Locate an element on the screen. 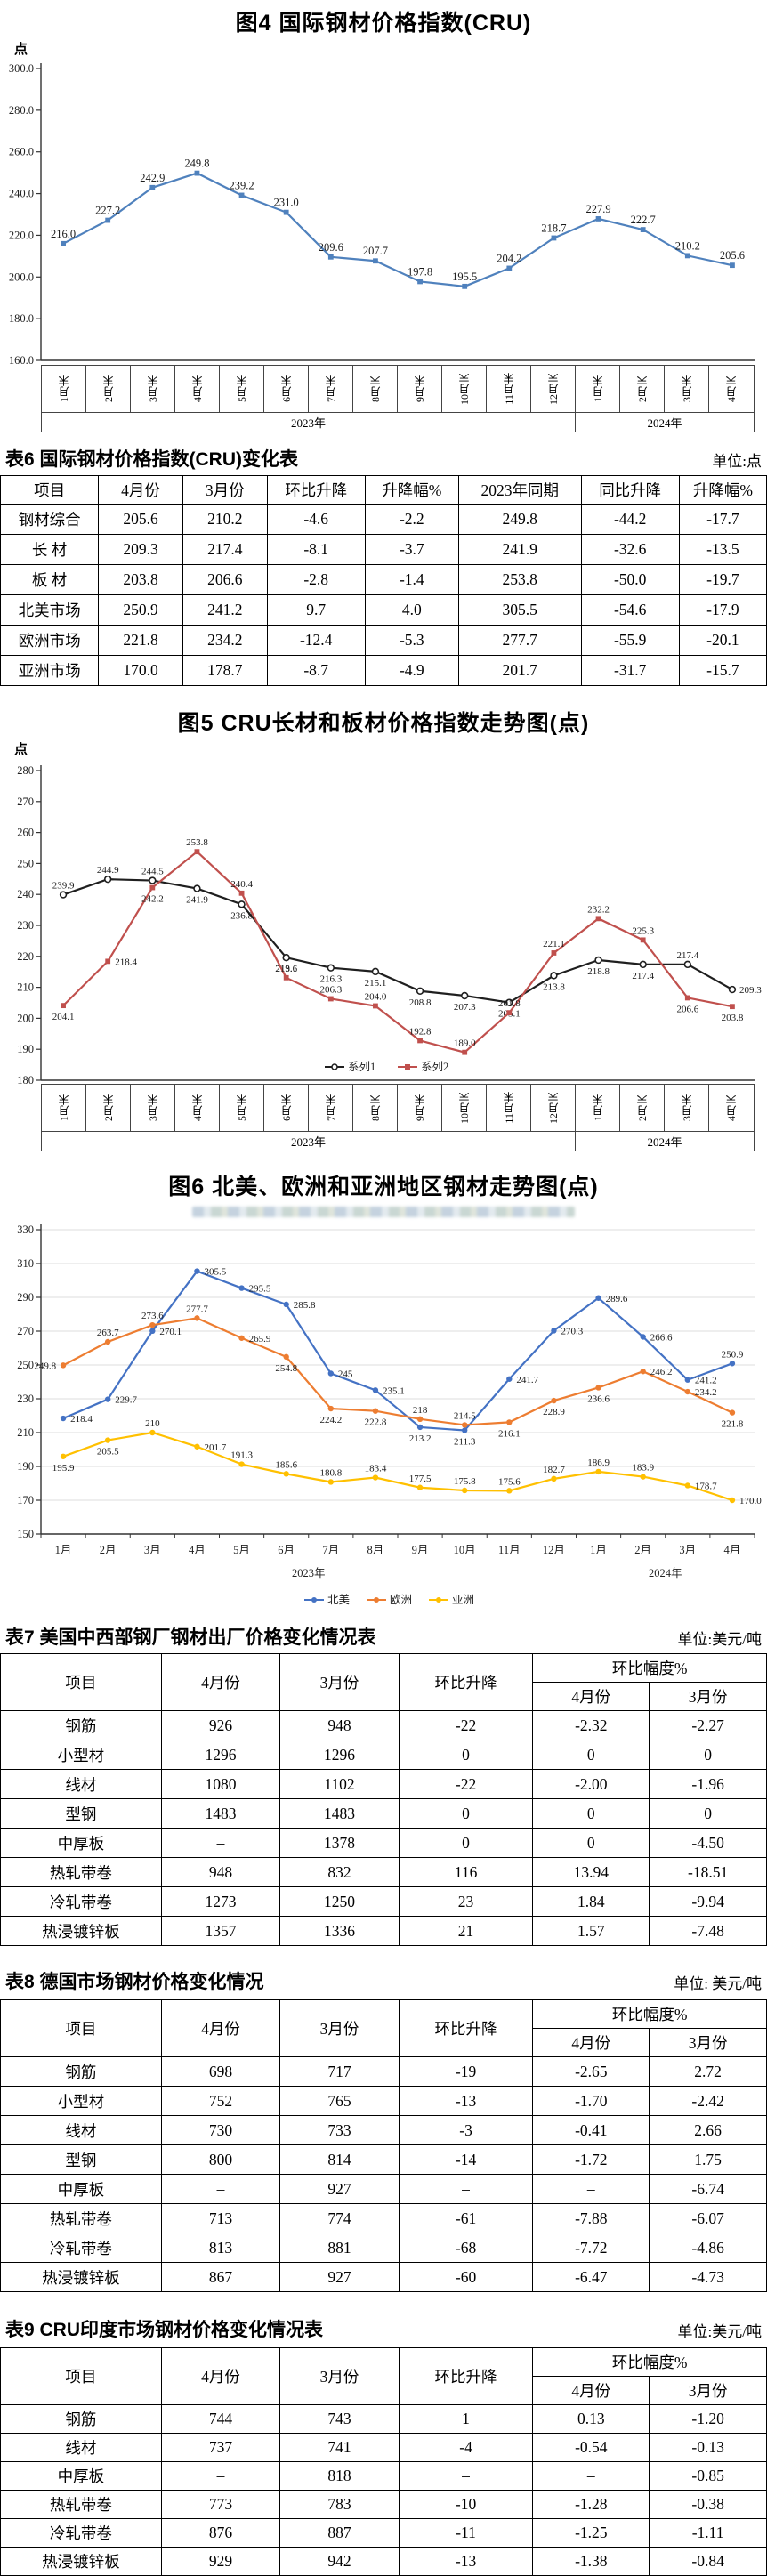 This screenshot has height=2576, width=767. table-cell: 818 is located at coordinates (339, 2476).